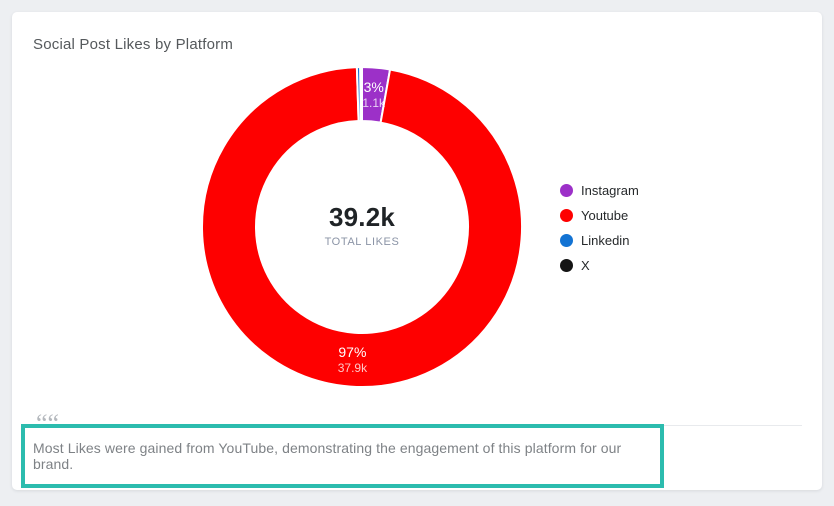 This screenshot has height=506, width=834. What do you see at coordinates (585, 265) in the screenshot?
I see `legend-label: X` at bounding box center [585, 265].